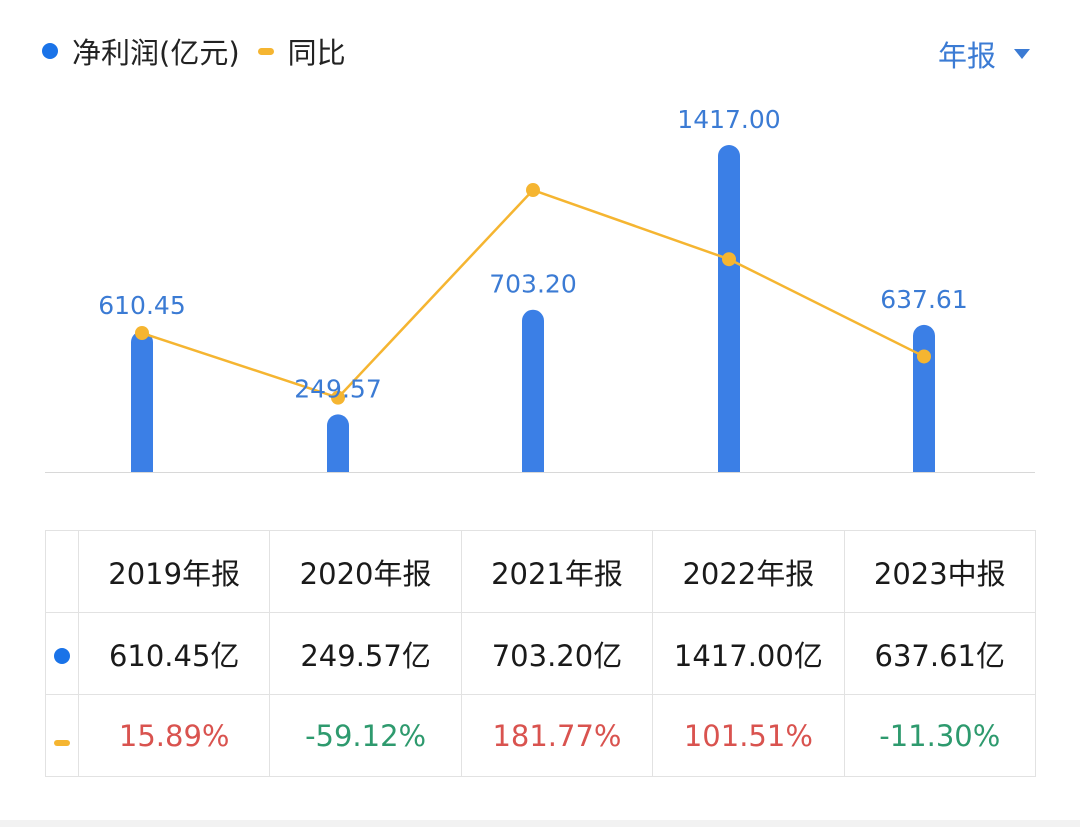 The height and width of the screenshot is (827, 1080). I want to click on legend-profit: 净利润(亿元), so click(156, 53).